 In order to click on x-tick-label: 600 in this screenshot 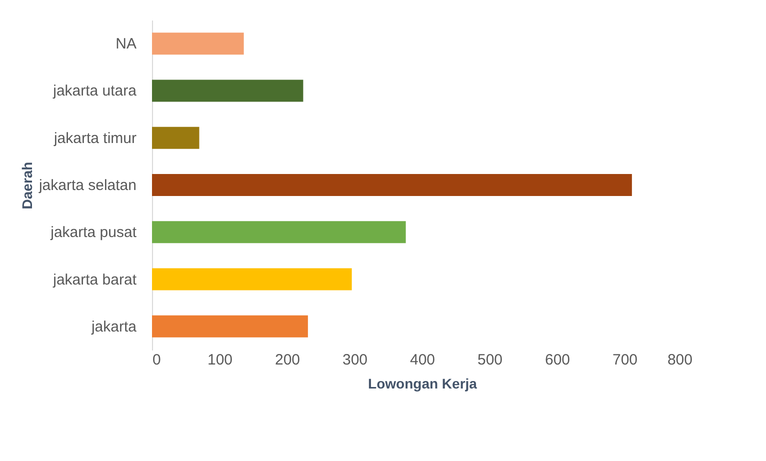, I will do `click(557, 360)`.